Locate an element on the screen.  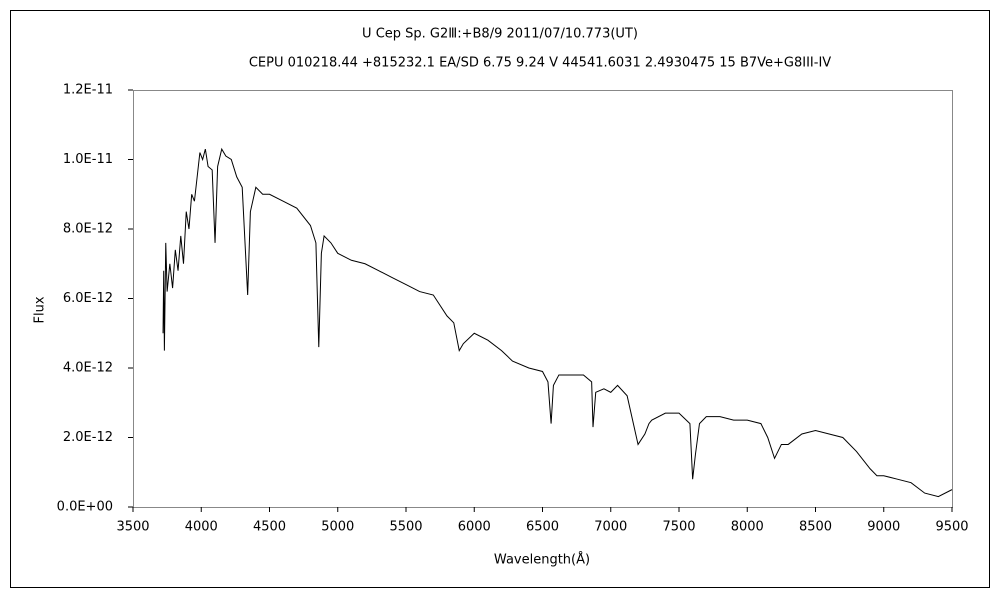
x-tick-label: 7500 is located at coordinates (678, 527).